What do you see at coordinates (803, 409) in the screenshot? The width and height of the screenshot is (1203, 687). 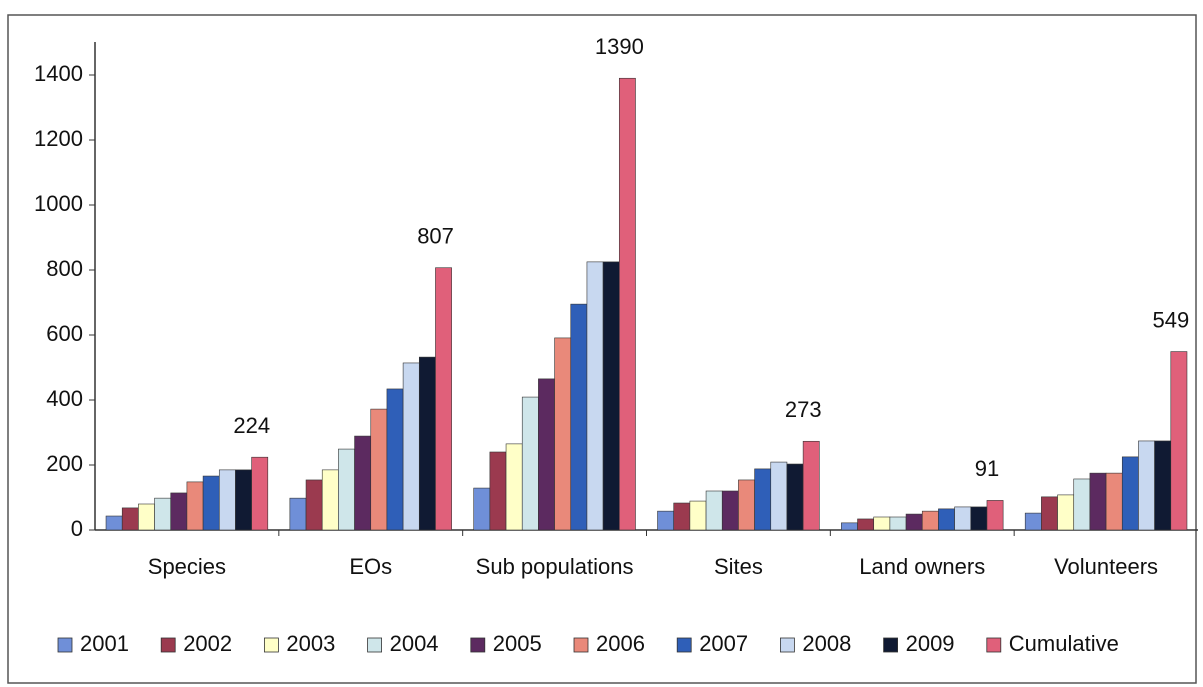 I see `data-label: 273` at bounding box center [803, 409].